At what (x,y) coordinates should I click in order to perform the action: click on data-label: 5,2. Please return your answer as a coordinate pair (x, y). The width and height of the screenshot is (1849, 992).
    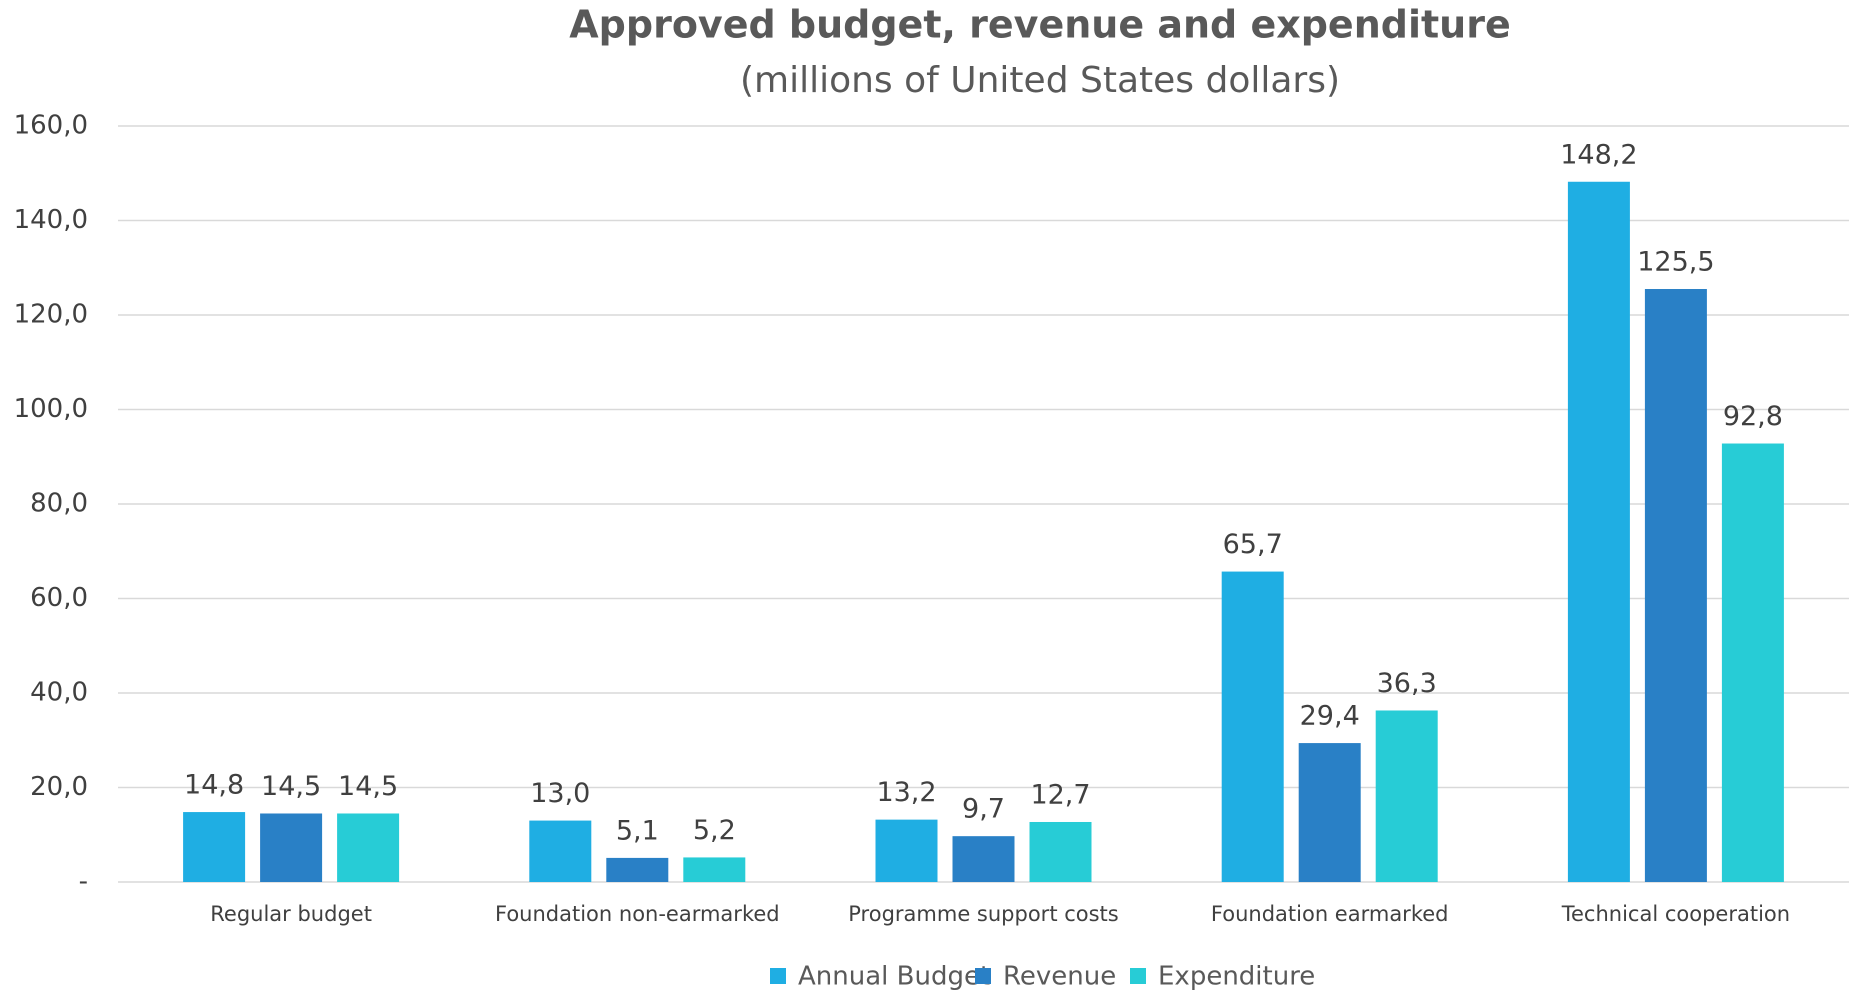
    Looking at the image, I should click on (714, 830).